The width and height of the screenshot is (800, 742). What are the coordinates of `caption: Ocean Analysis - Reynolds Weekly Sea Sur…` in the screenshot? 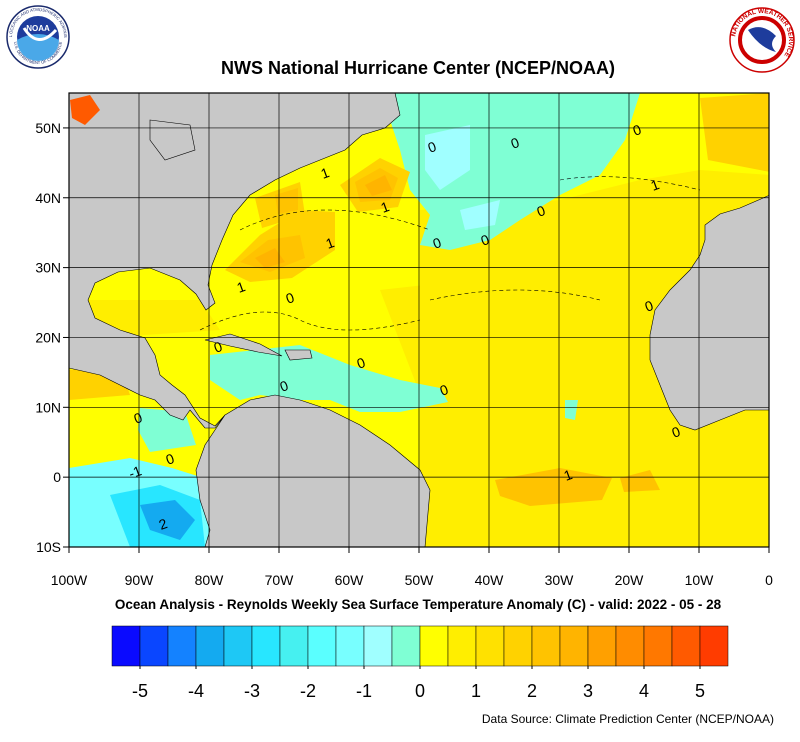 It's located at (418, 604).